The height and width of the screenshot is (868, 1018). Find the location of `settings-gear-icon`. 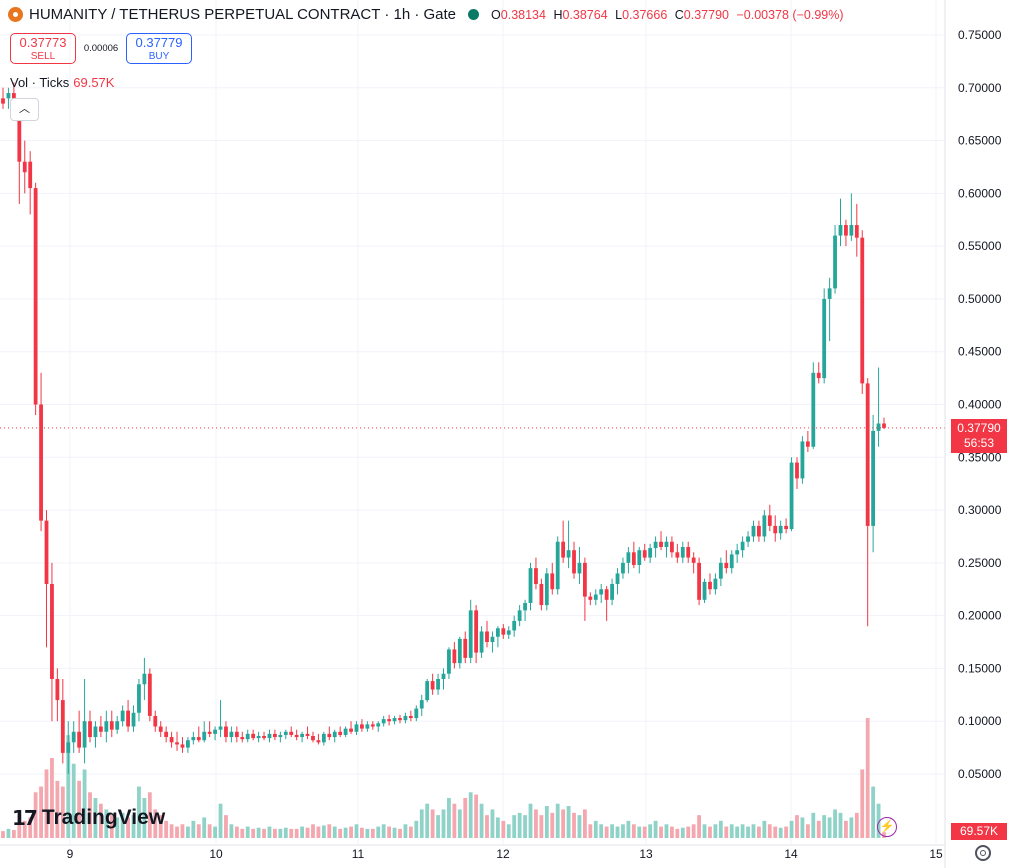

settings-gear-icon is located at coordinates (983, 853).